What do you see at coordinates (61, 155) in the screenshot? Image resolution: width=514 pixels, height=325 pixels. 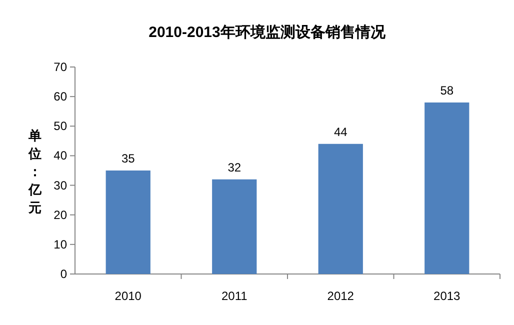 I see `y-tick-label: 40` at bounding box center [61, 155].